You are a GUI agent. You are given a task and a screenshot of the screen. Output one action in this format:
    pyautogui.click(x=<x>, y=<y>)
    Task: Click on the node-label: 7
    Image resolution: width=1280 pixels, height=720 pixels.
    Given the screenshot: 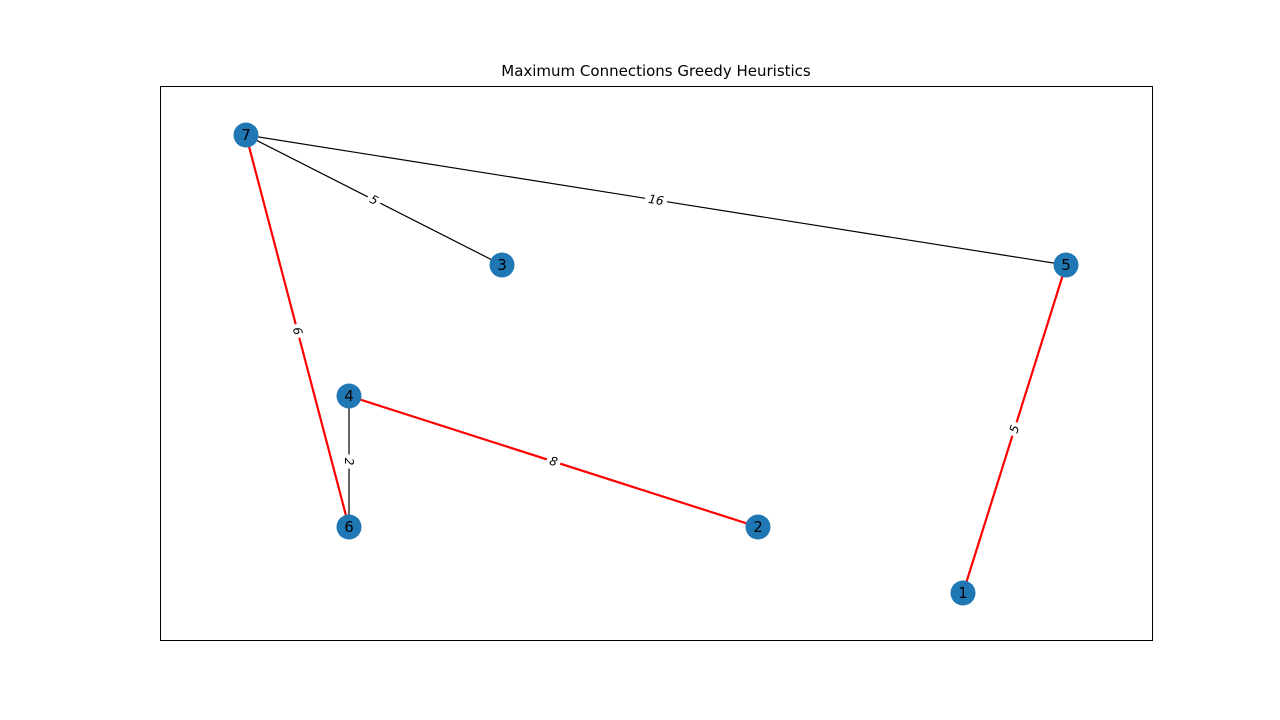 What is the action you would take?
    pyautogui.click(x=246, y=135)
    